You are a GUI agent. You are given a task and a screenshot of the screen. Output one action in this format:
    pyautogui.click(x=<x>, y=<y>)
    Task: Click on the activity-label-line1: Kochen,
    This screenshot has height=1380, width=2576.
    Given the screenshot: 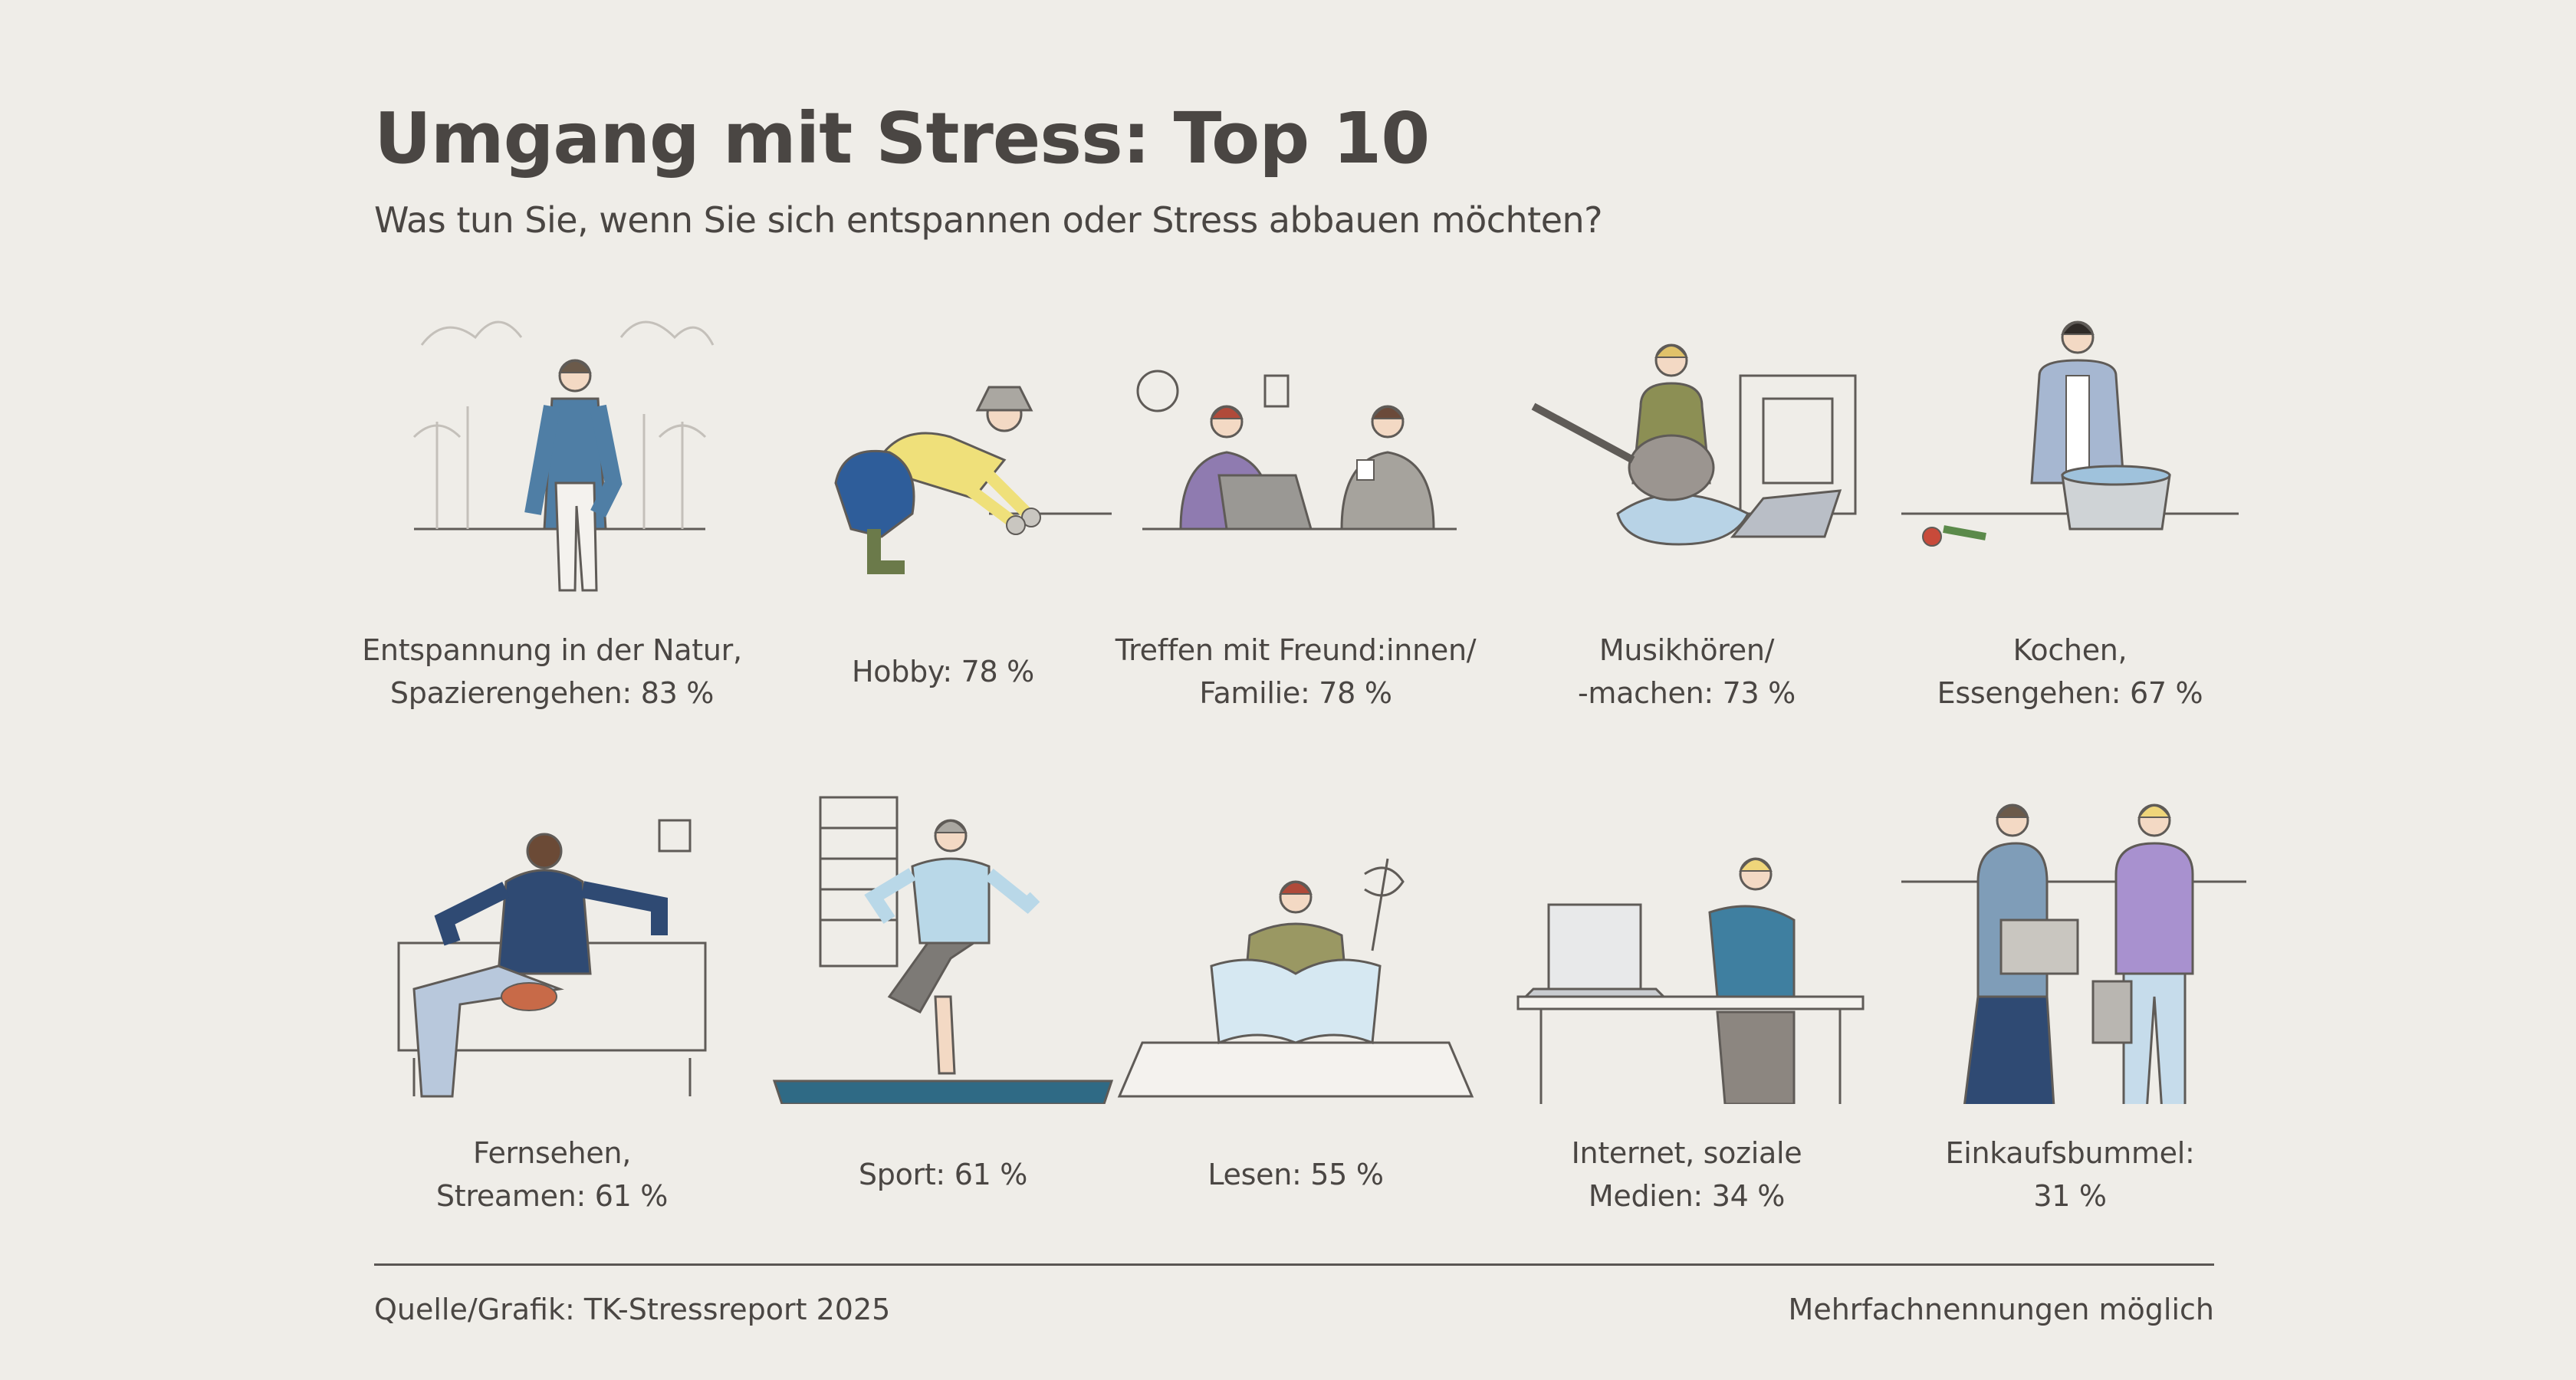 What is the action you would take?
    pyautogui.click(x=2070, y=650)
    